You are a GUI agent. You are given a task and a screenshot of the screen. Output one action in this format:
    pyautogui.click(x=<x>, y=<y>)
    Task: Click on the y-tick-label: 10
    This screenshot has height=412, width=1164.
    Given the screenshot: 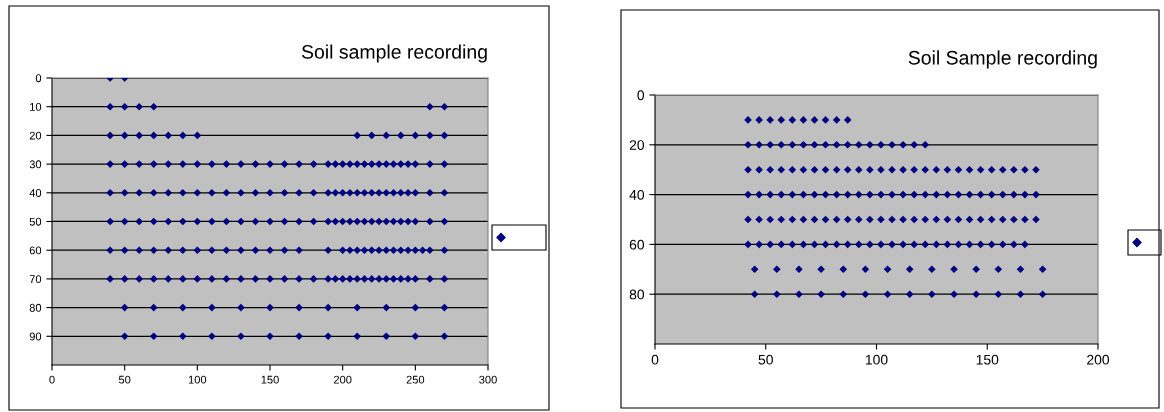 What is the action you would take?
    pyautogui.click(x=36, y=106)
    